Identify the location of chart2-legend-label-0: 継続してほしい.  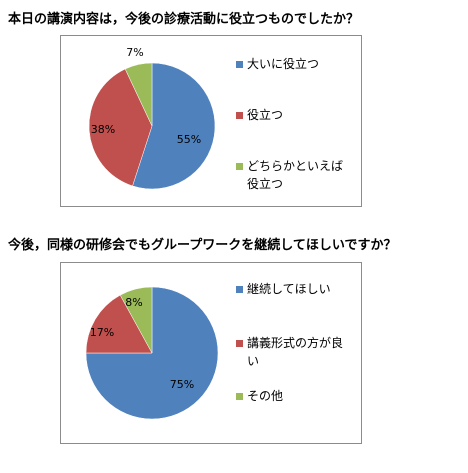
(289, 289).